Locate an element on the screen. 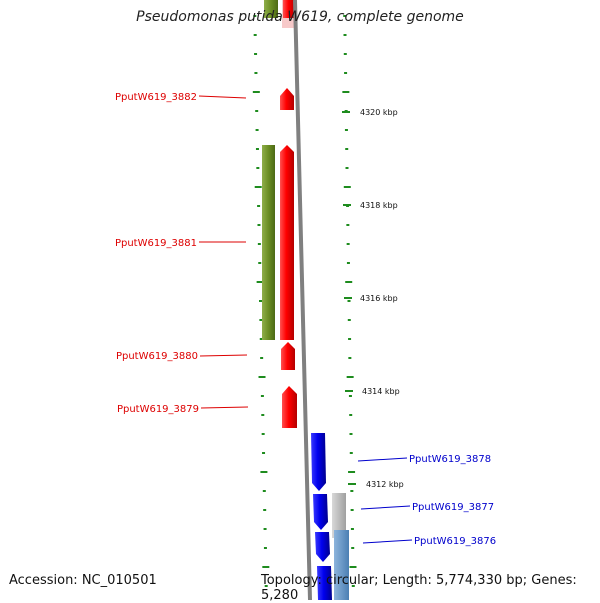 This screenshot has width=600, height=603. page-title: Pseudomonas putida W619, complete genome is located at coordinates (300, 17).